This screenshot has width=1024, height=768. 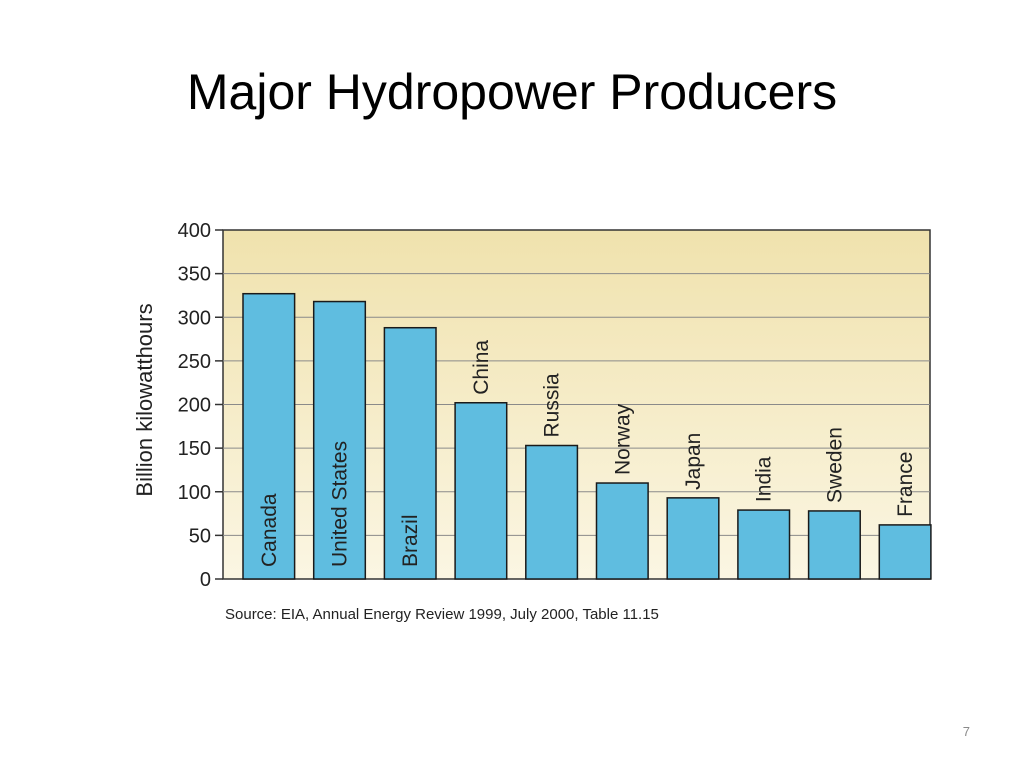 I want to click on slide-title: Major Hydropower Producers, so click(x=512, y=92).